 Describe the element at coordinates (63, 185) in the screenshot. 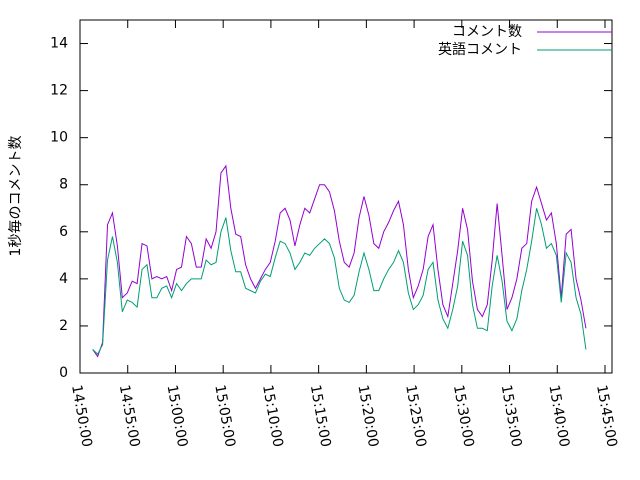

I see `y-tick-label: 8` at that location.